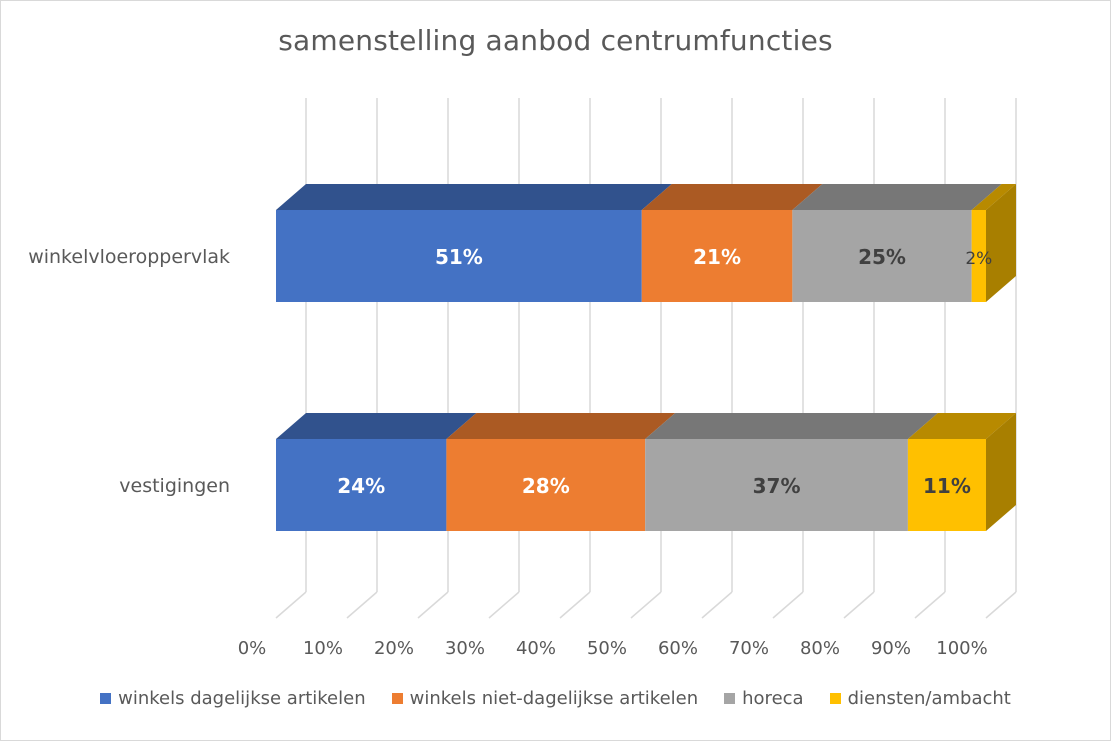  What do you see at coordinates (607, 648) in the screenshot?
I see `x-tick-label: 50%` at bounding box center [607, 648].